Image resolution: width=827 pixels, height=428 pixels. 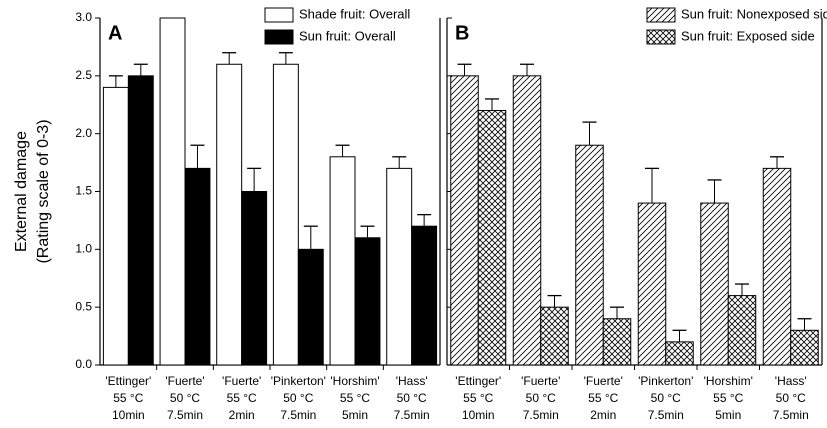 What do you see at coordinates (83, 364) in the screenshot?
I see `y-tick-label: 0.0` at bounding box center [83, 364].